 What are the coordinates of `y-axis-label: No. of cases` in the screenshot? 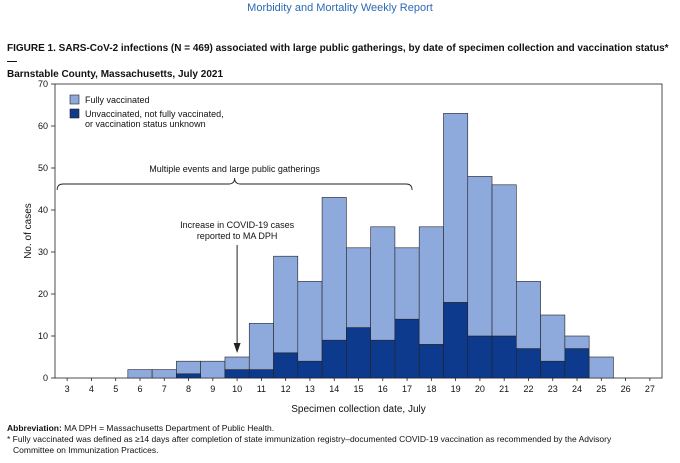 It's located at (28, 231).